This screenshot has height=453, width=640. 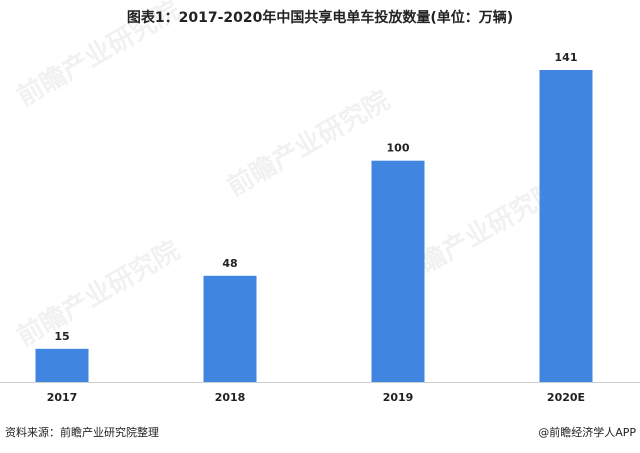 I want to click on credit: @前瞻经济学人APP, so click(x=587, y=432).